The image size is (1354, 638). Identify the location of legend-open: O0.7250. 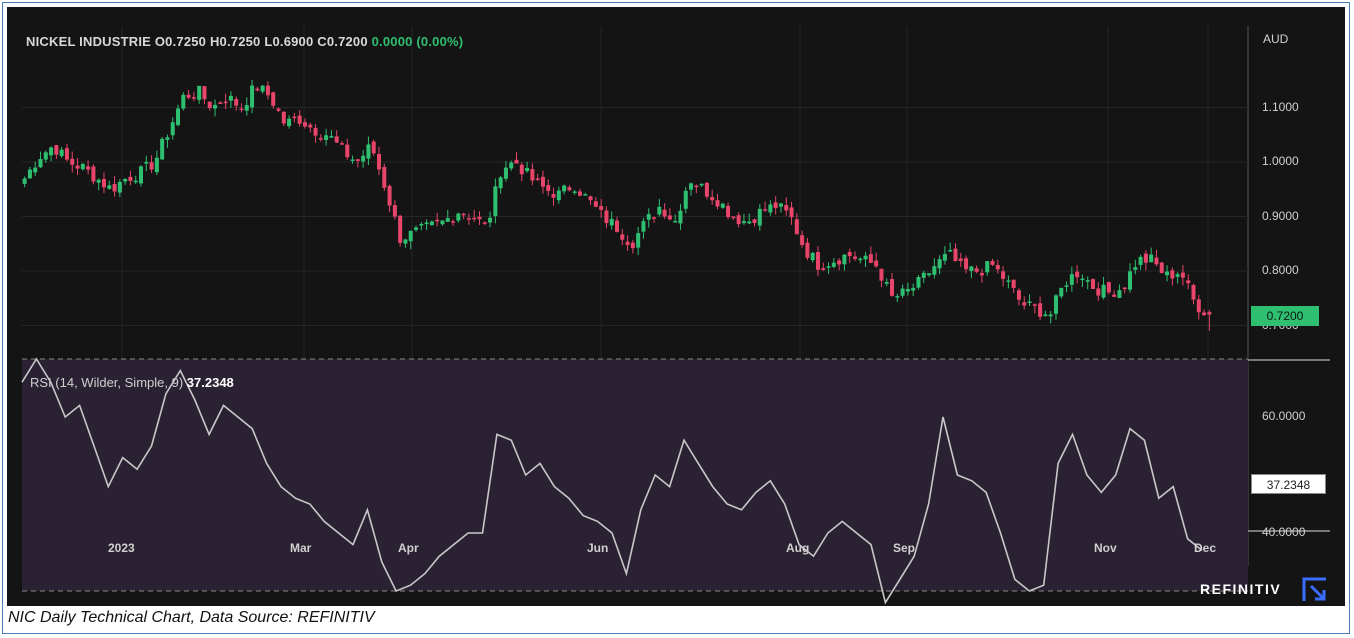
(180, 41).